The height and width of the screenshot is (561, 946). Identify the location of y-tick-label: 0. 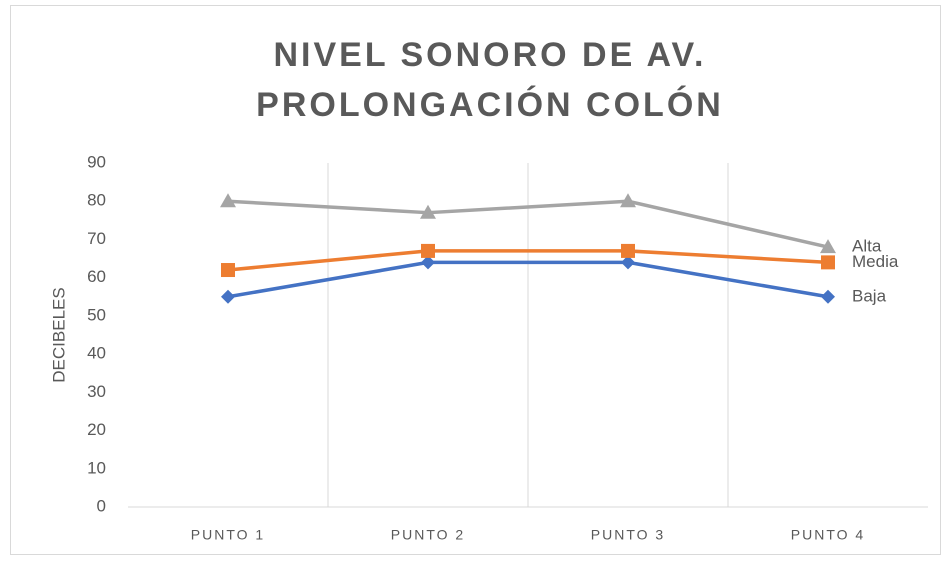
(101, 505).